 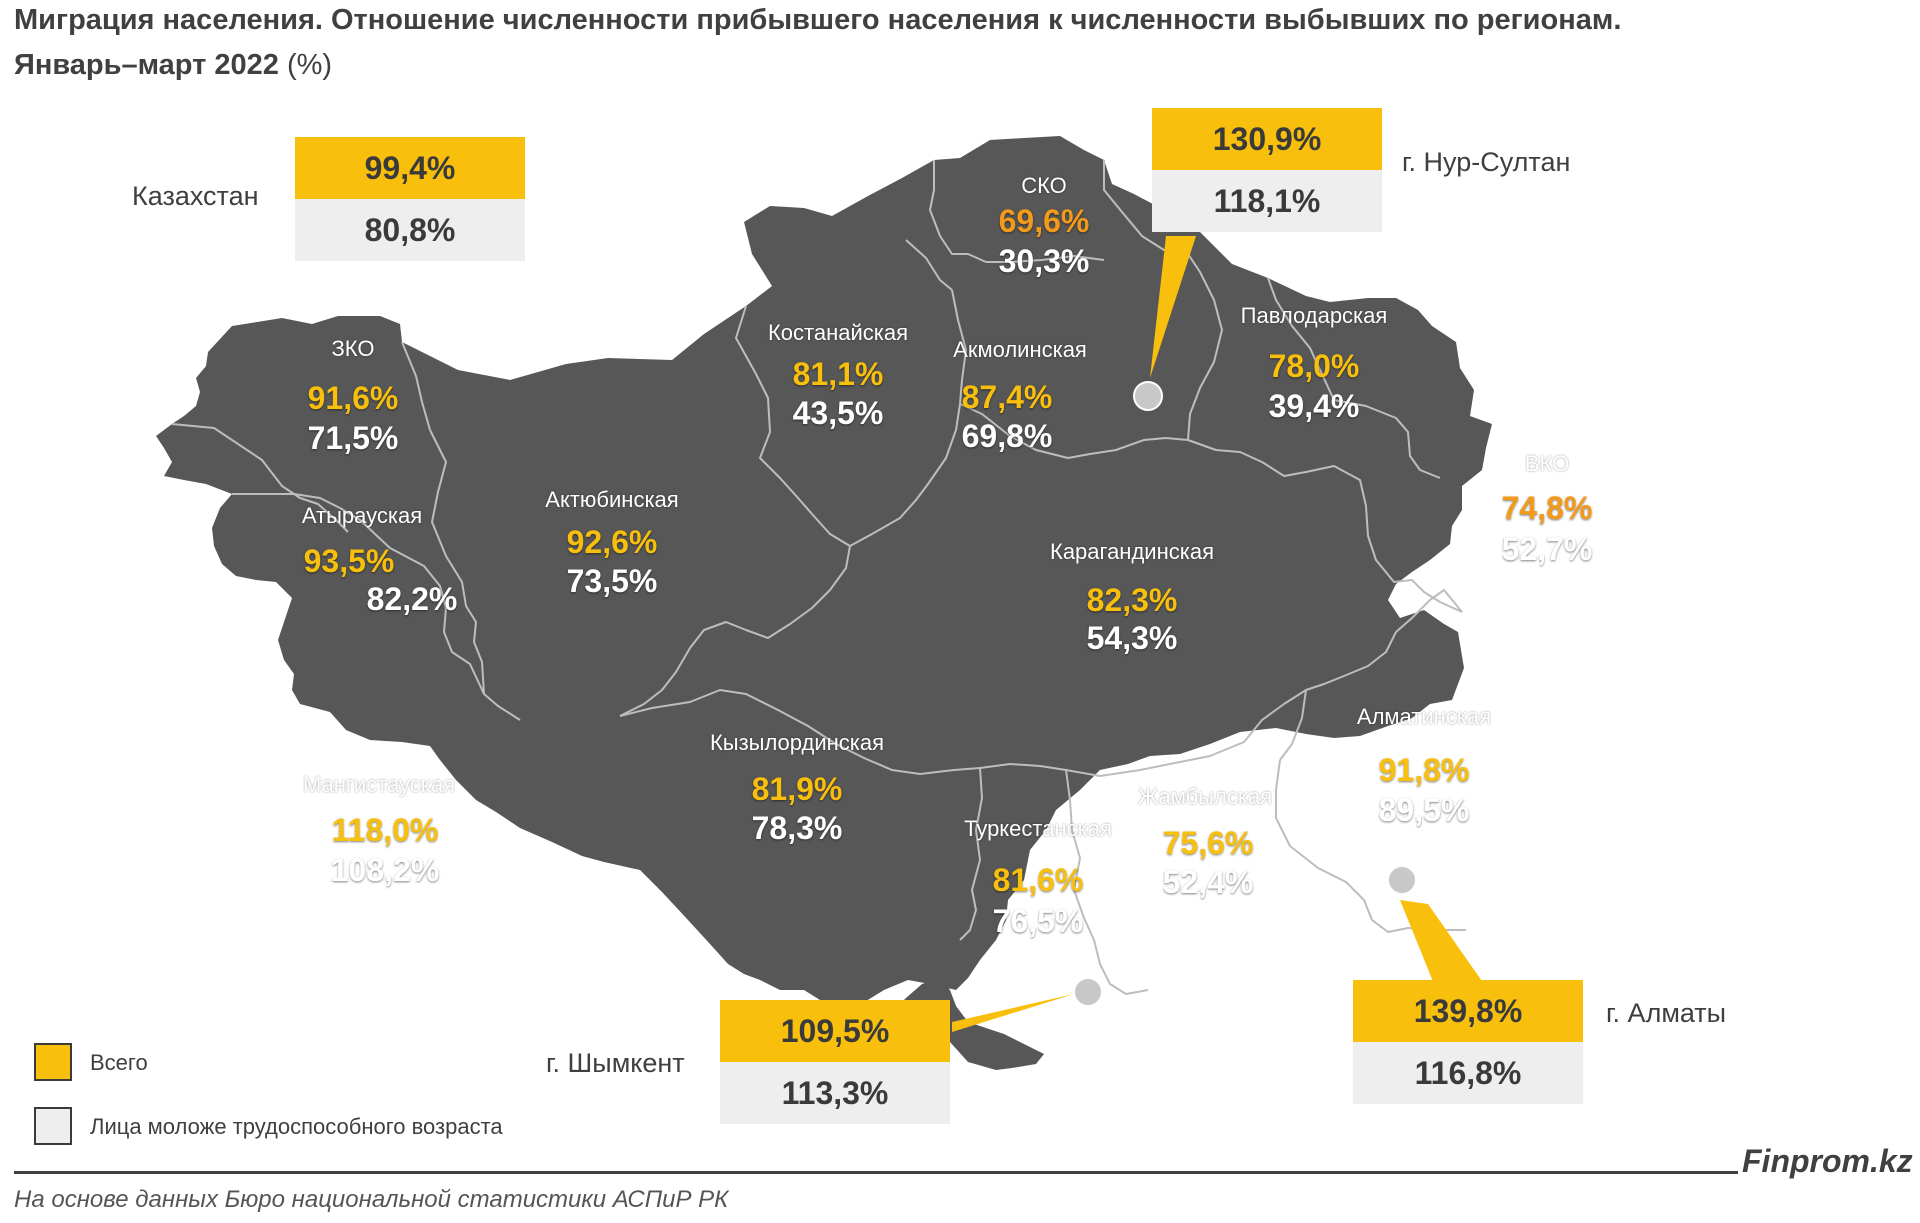 I want to click on border-akmola-pavlodar, so click(x=1163, y=300).